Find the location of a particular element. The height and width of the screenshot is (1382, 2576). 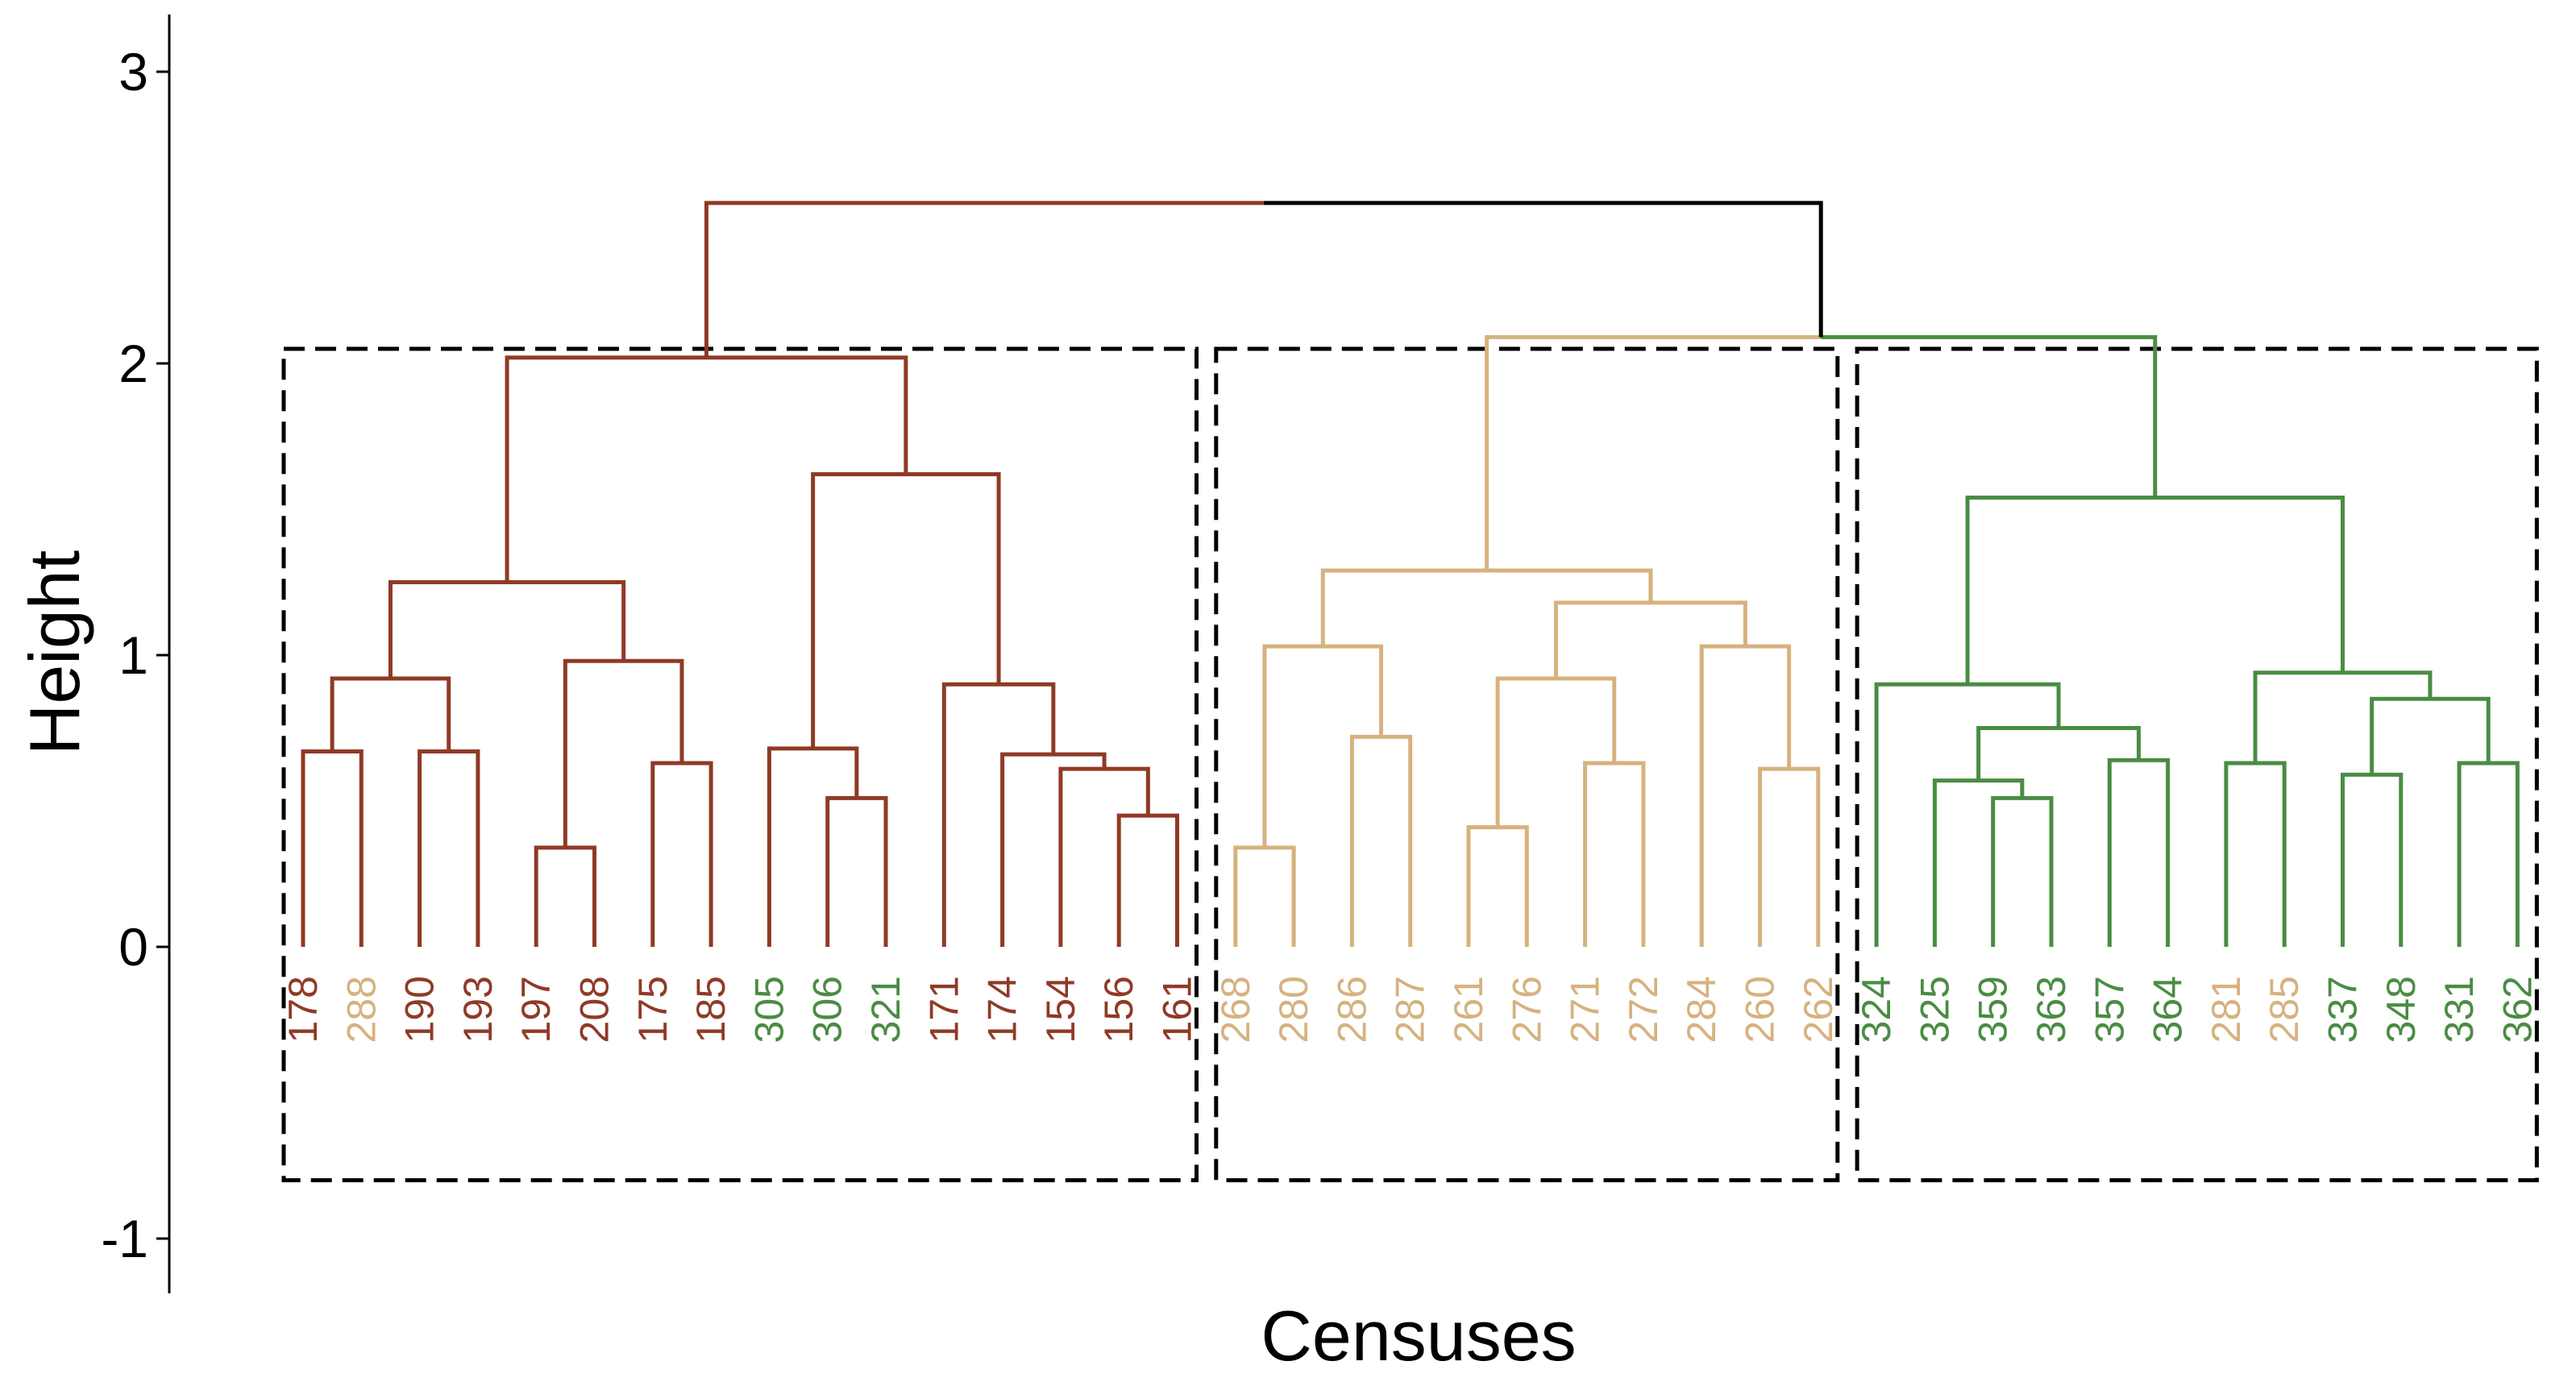

y-tick-label: -1 is located at coordinates (124, 1238).